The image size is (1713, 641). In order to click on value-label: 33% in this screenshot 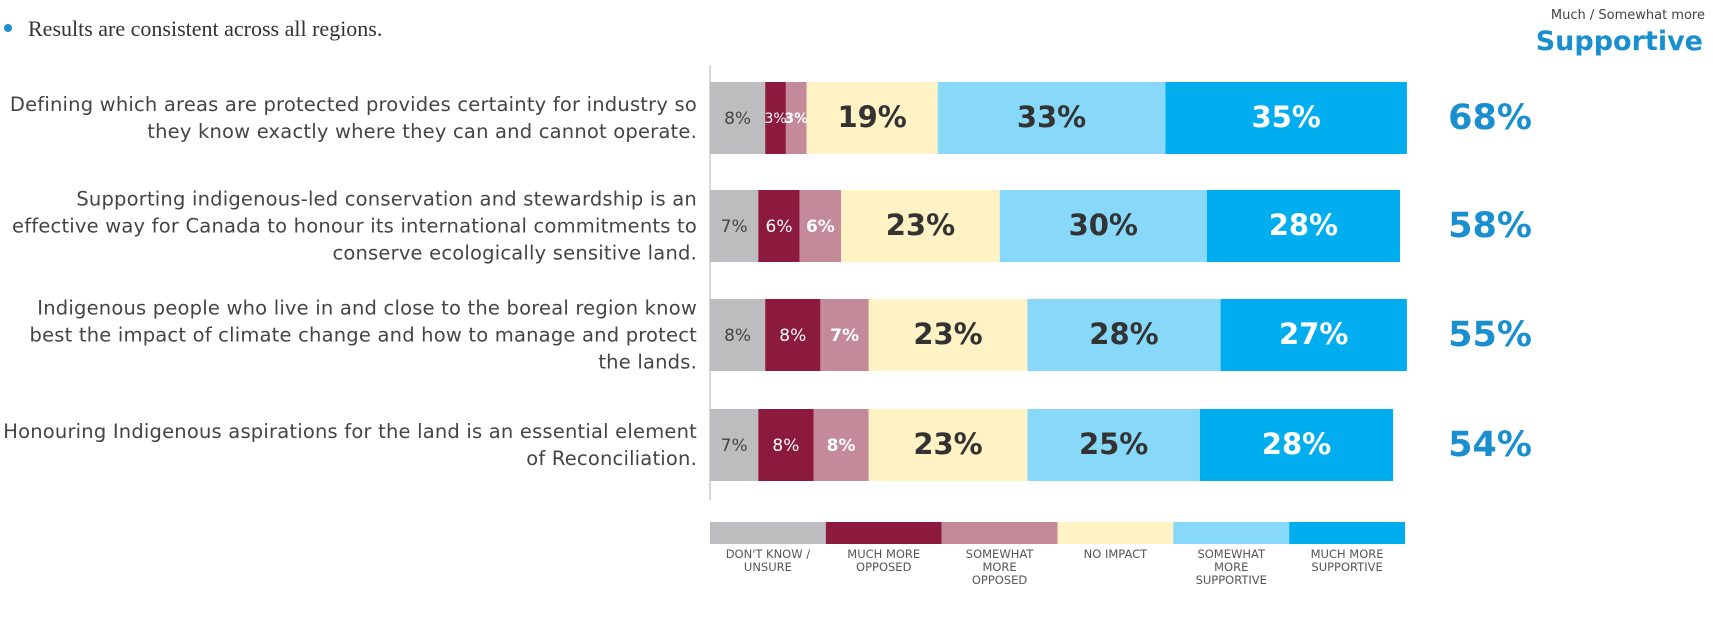, I will do `click(1051, 117)`.